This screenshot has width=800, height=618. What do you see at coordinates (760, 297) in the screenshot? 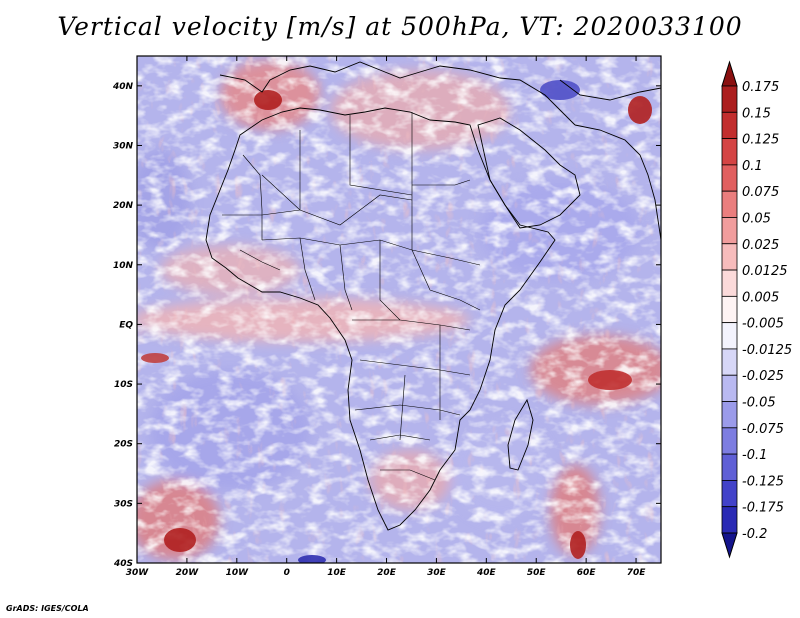
I see `colorbar-label: 0.005` at bounding box center [760, 297].